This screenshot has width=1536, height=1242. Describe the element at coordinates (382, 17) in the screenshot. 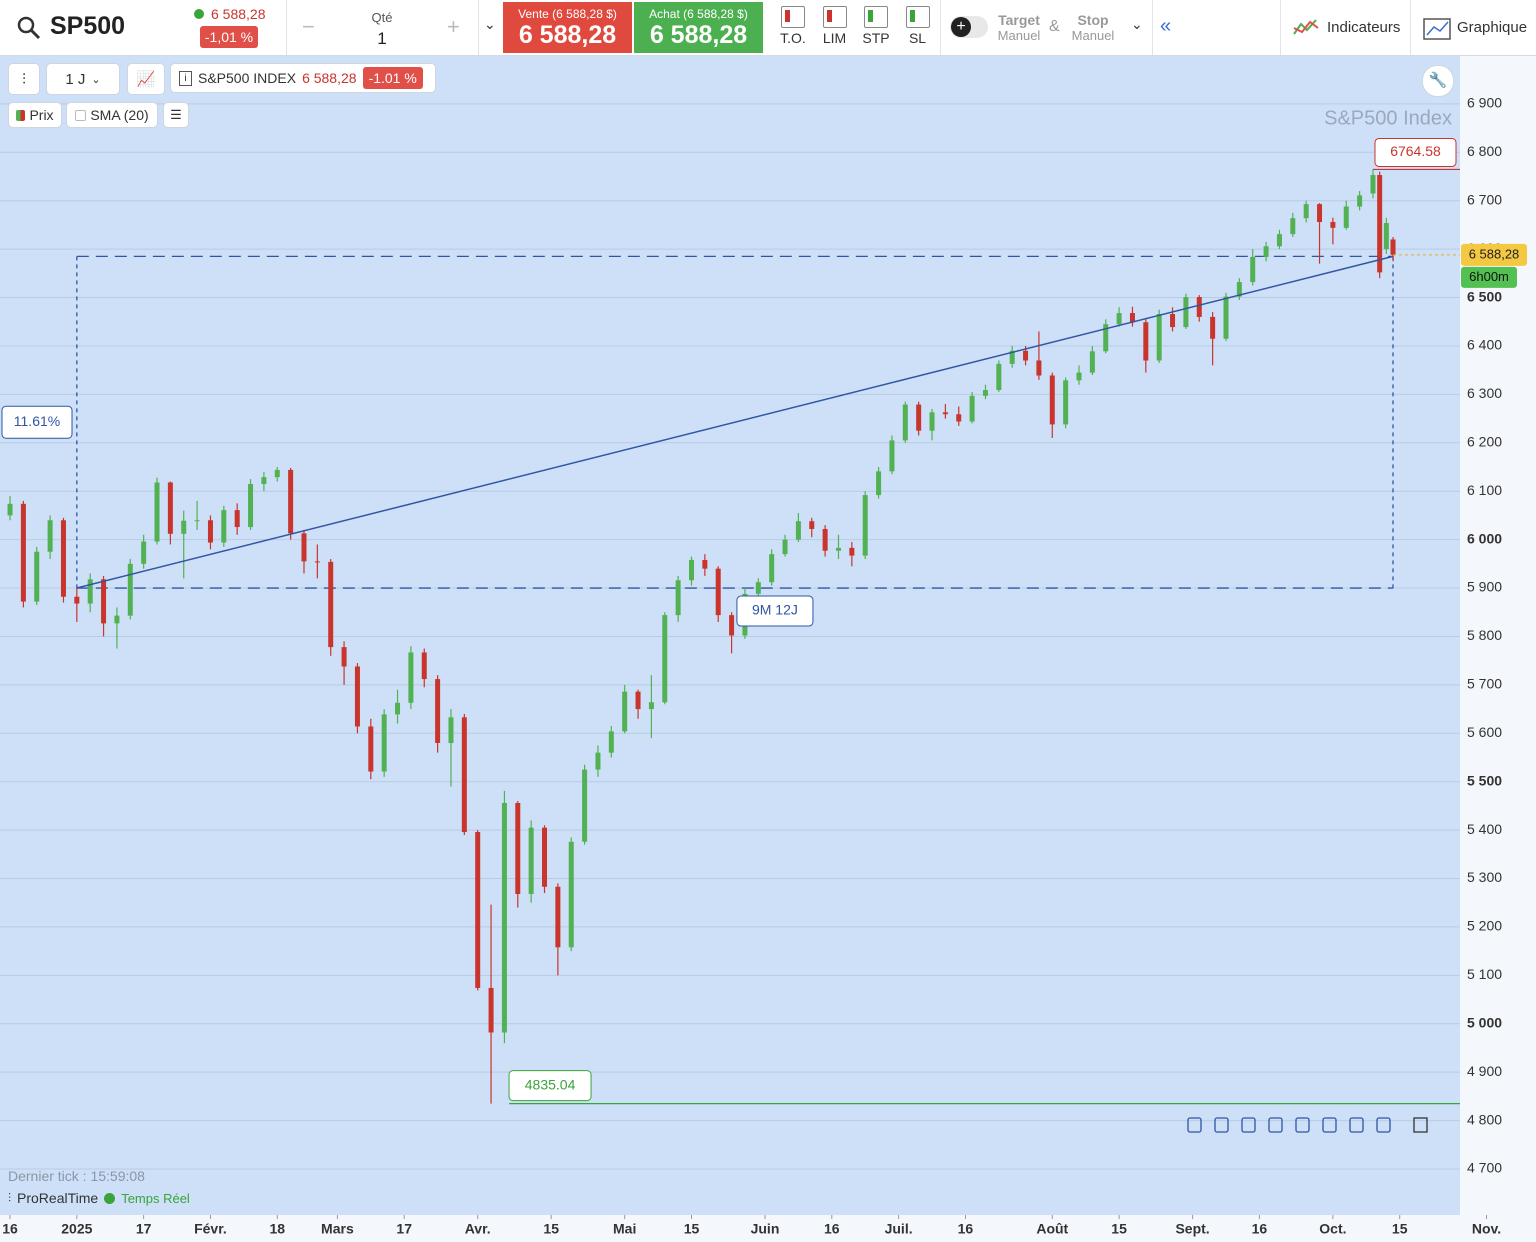

I see `qty-label: Qté` at that location.